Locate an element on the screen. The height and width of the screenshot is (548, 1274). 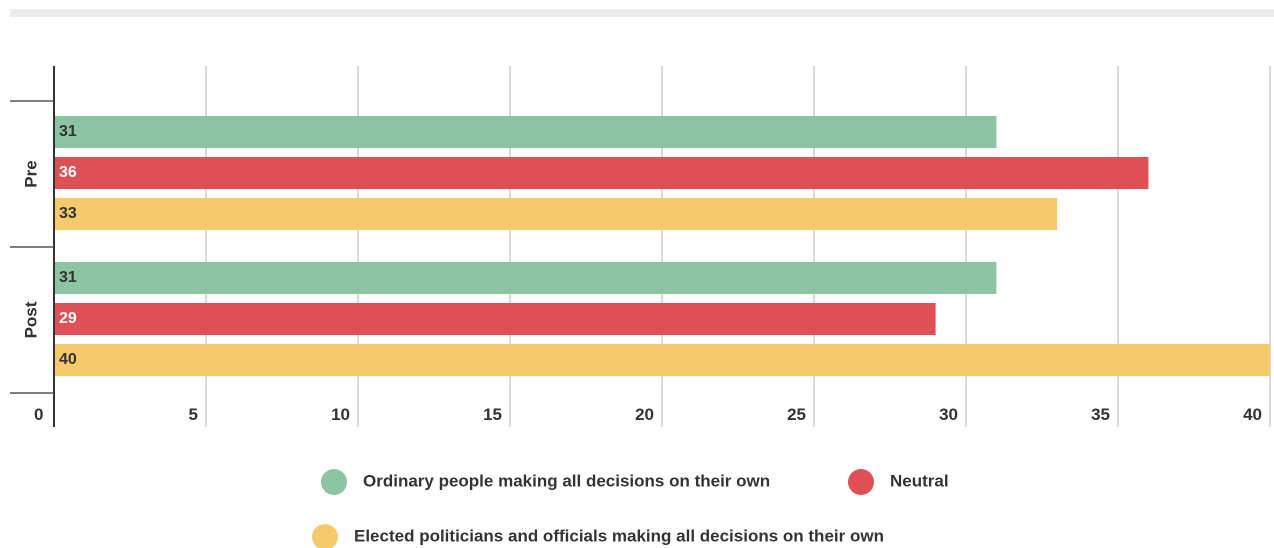
x-tick-label-10: 10 is located at coordinates (340, 414).